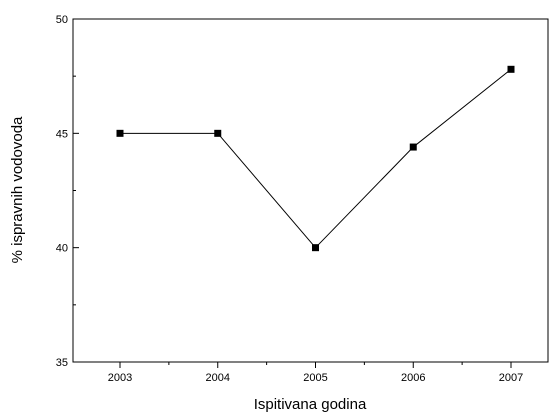 This screenshot has width=550, height=417. Describe the element at coordinates (62, 249) in the screenshot. I see `y-tick-label: 40` at that location.